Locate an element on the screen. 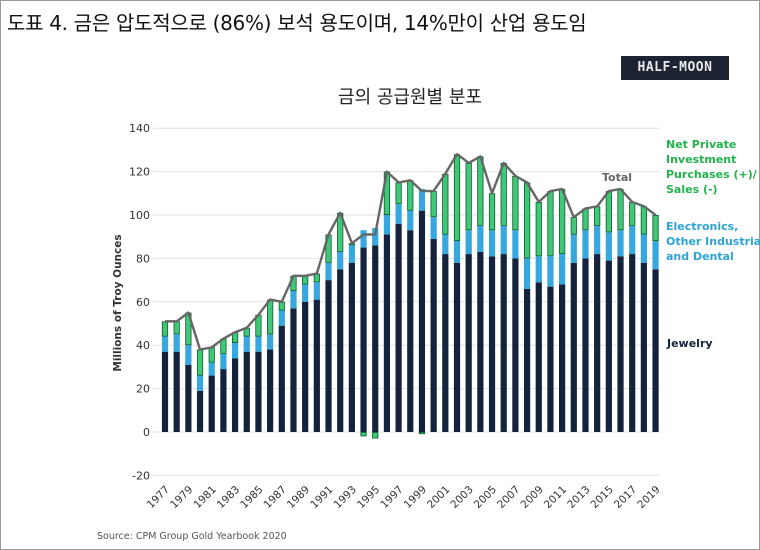  legend-industrial: Electronics, Other Industrial and Dental is located at coordinates (713, 241).